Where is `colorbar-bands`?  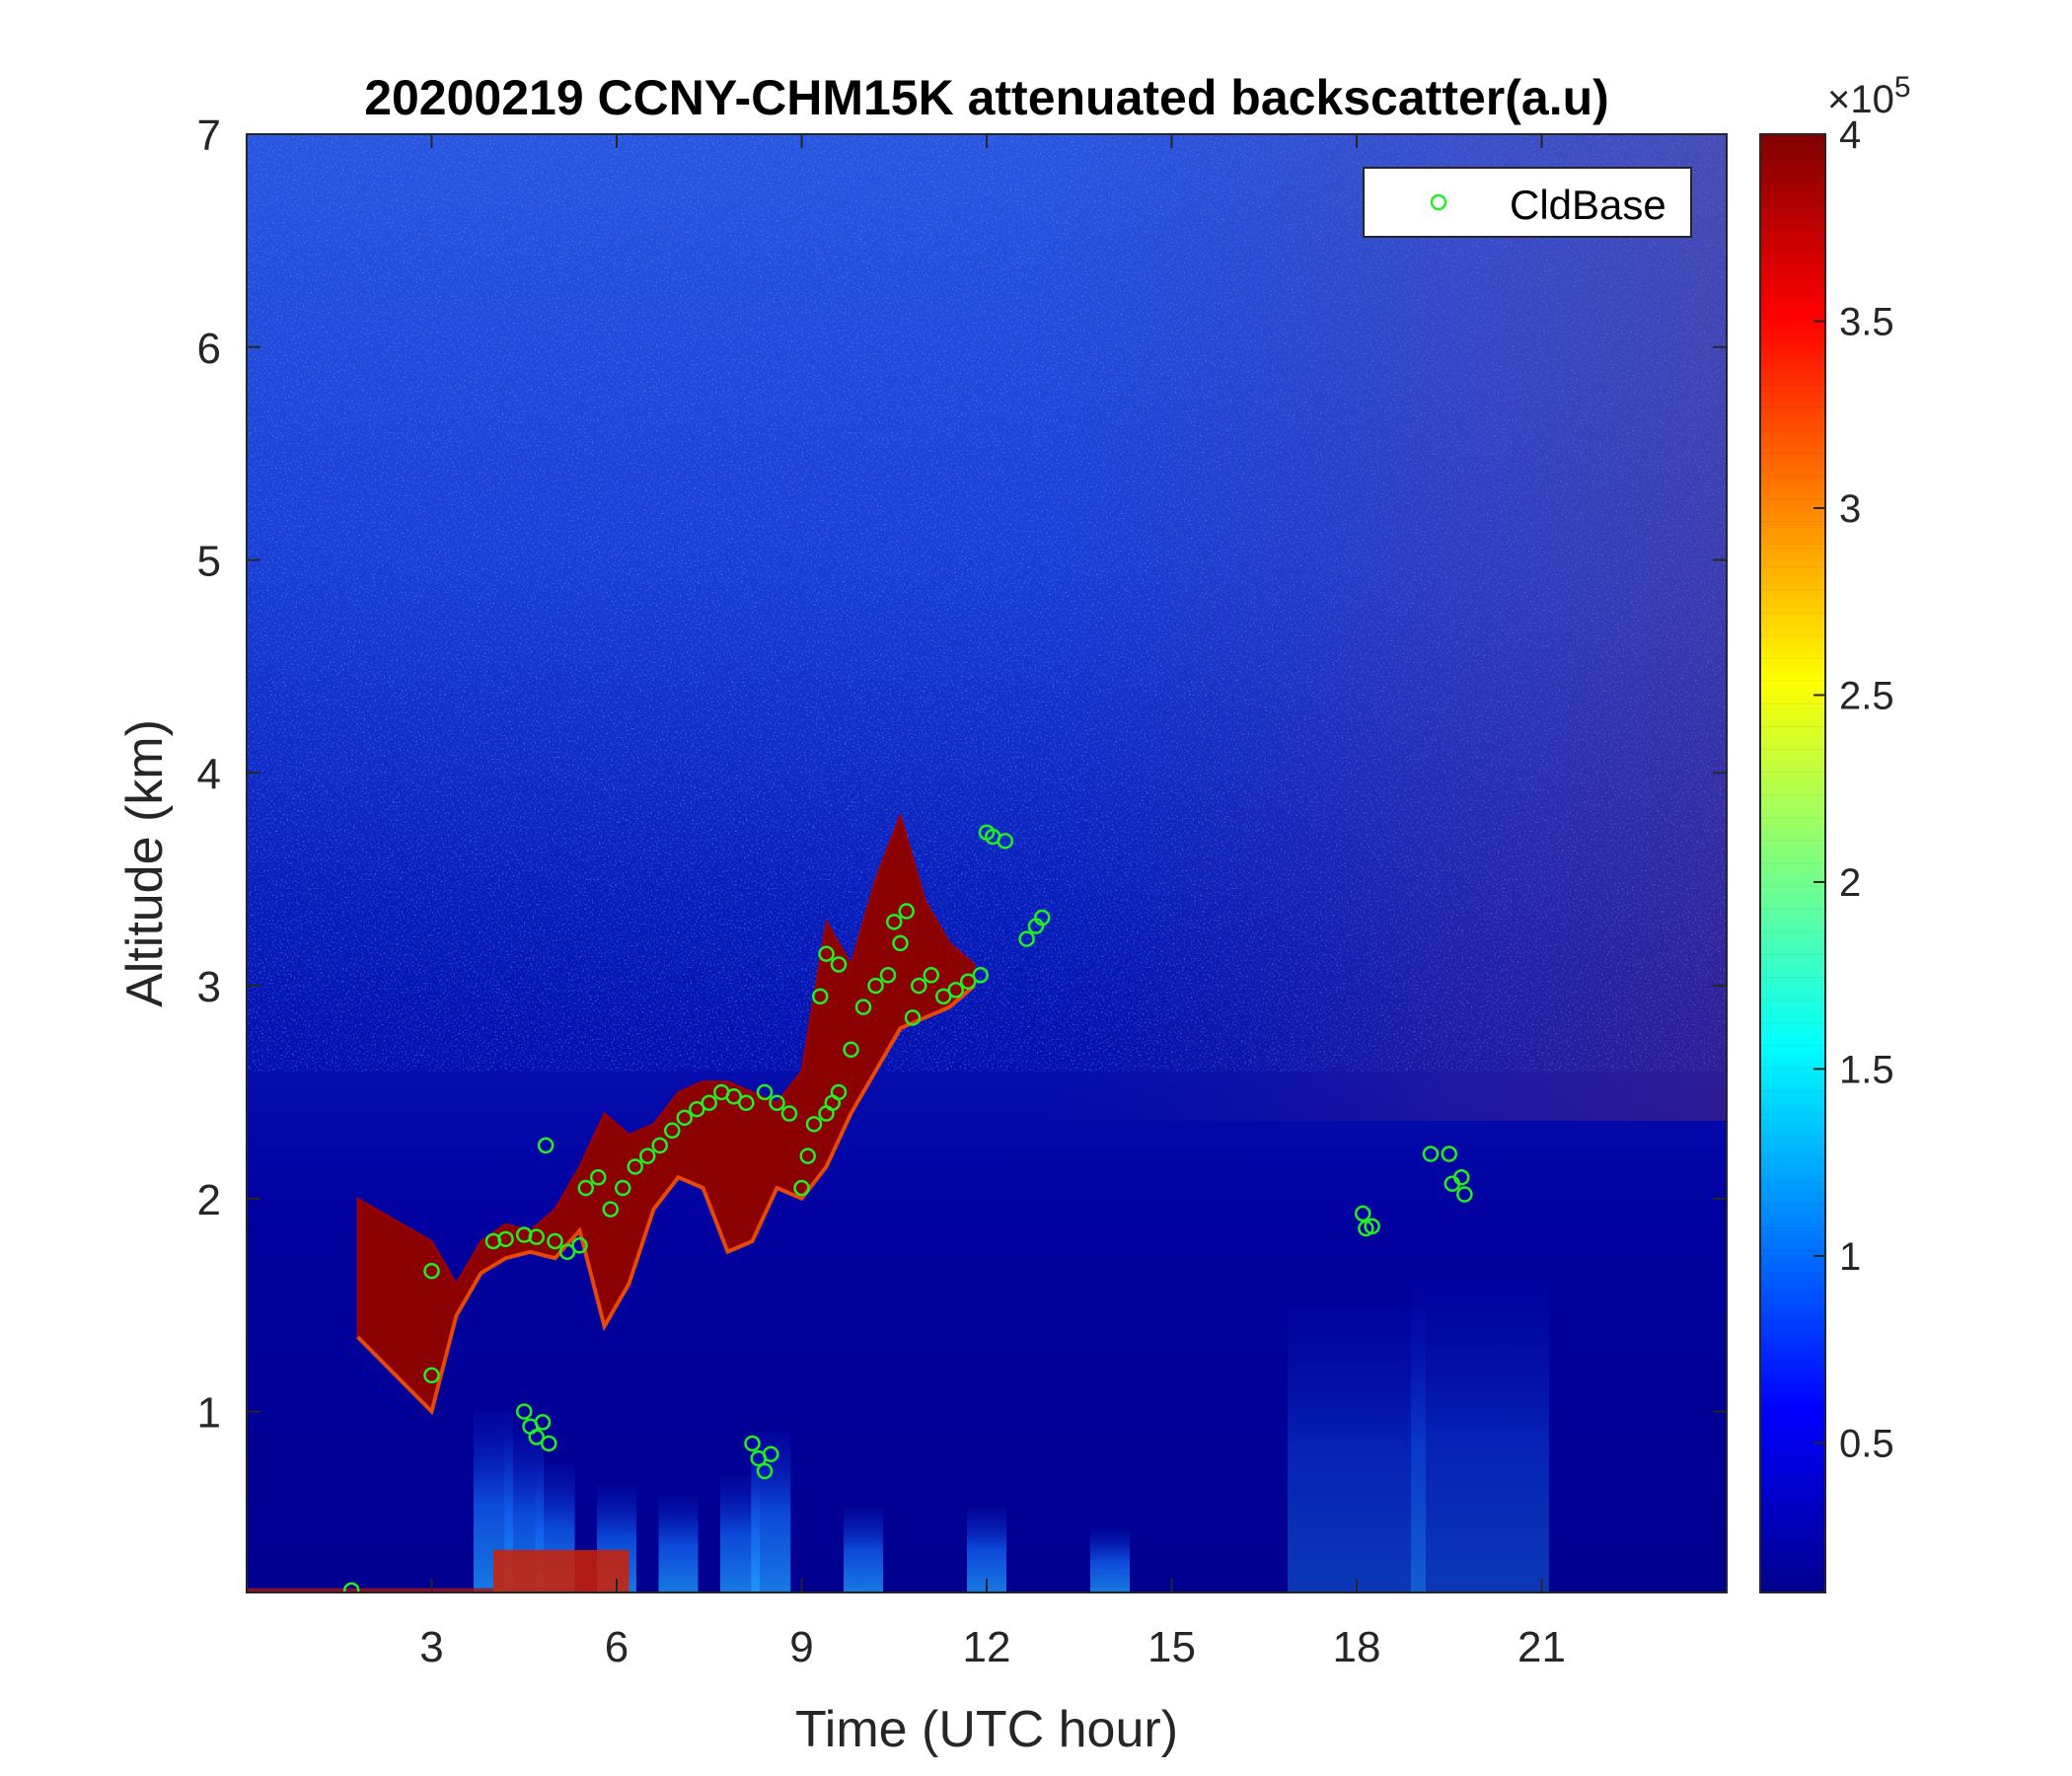
colorbar-bands is located at coordinates (1793, 864).